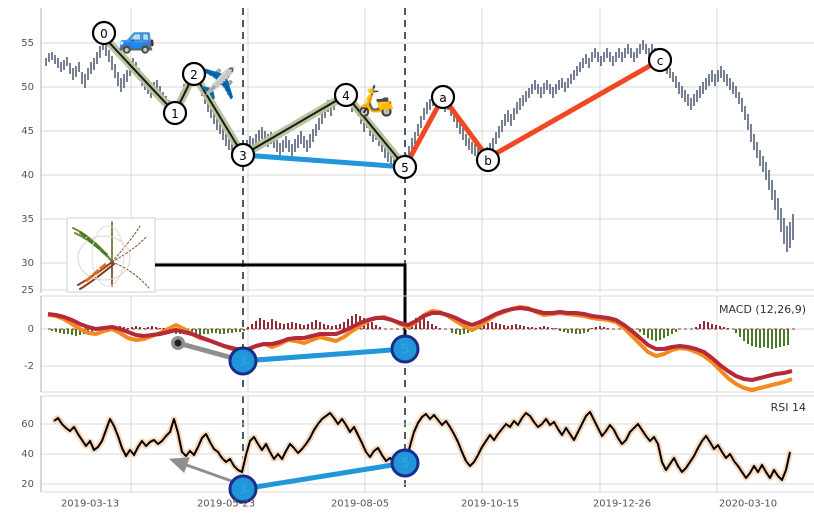 Image resolution: width=814 pixels, height=520 pixels. What do you see at coordinates (27, 43) in the screenshot?
I see `svg-text: 55` at bounding box center [27, 43].